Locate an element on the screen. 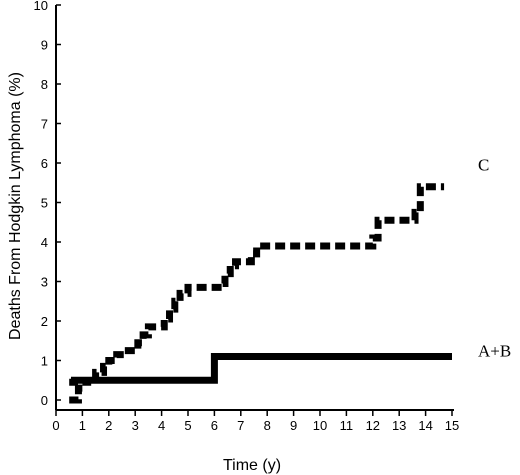 This screenshot has height=475, width=520. x-tick-label: 13 is located at coordinates (399, 425).